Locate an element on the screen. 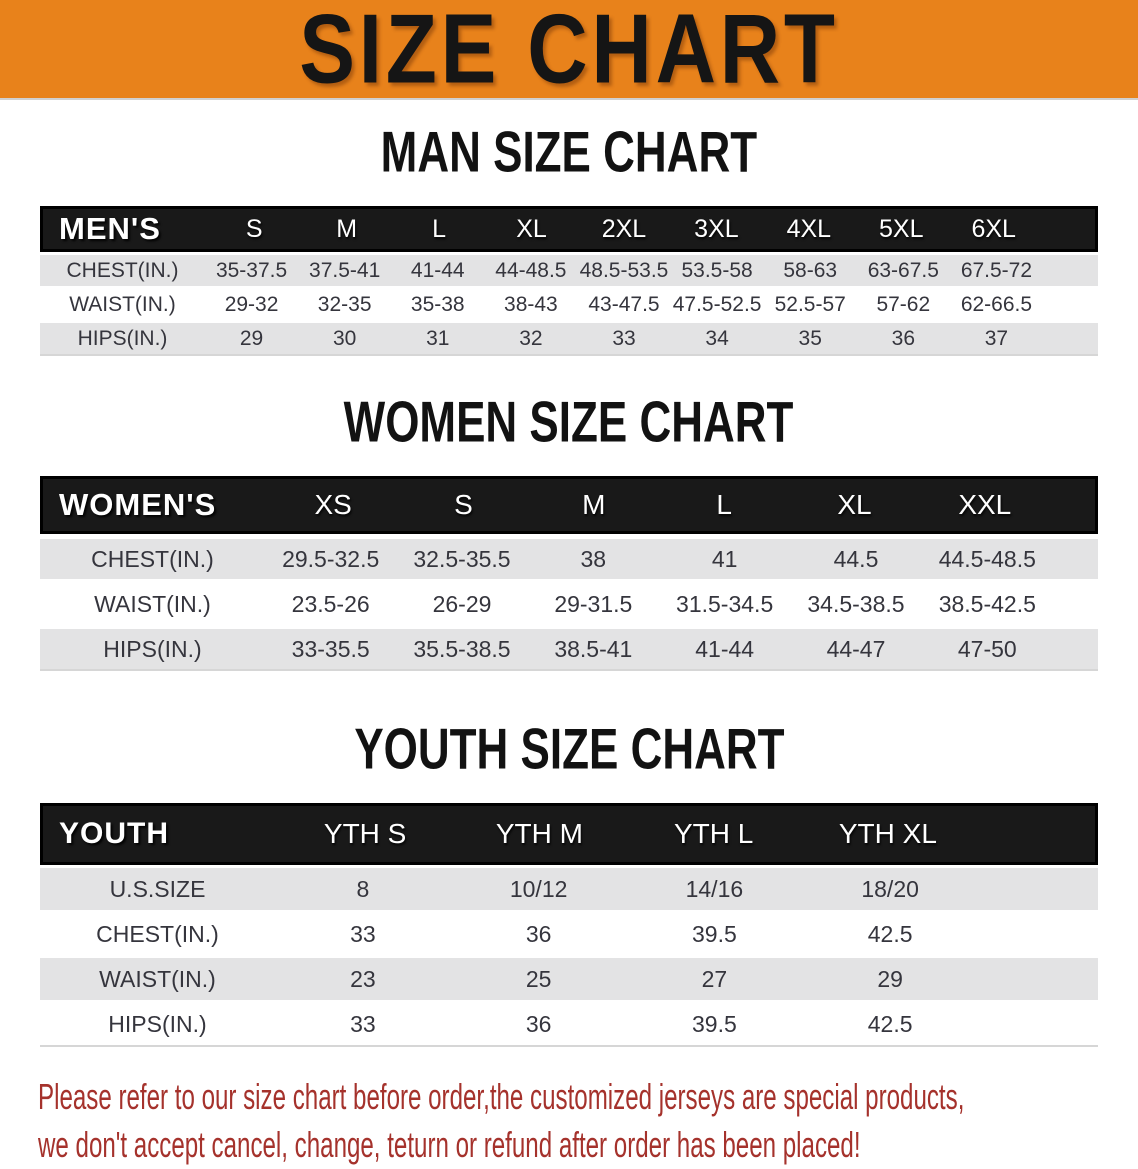 The width and height of the screenshot is (1138, 1169). column-header: L is located at coordinates (724, 504).